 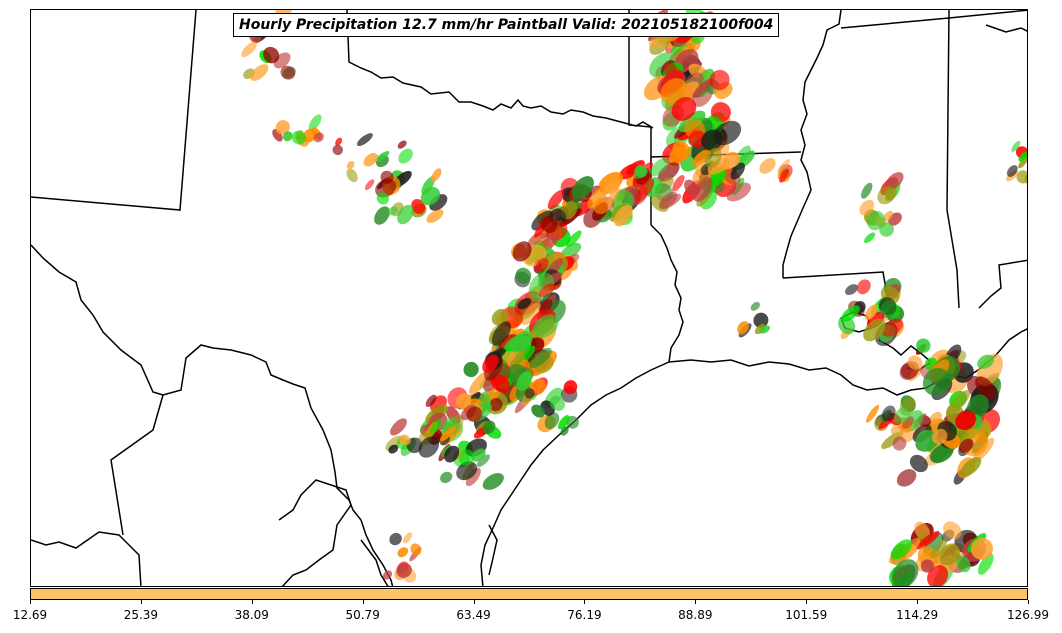 What do you see at coordinates (933, 19) in the screenshot?
I see `tn-border-top` at bounding box center [933, 19].